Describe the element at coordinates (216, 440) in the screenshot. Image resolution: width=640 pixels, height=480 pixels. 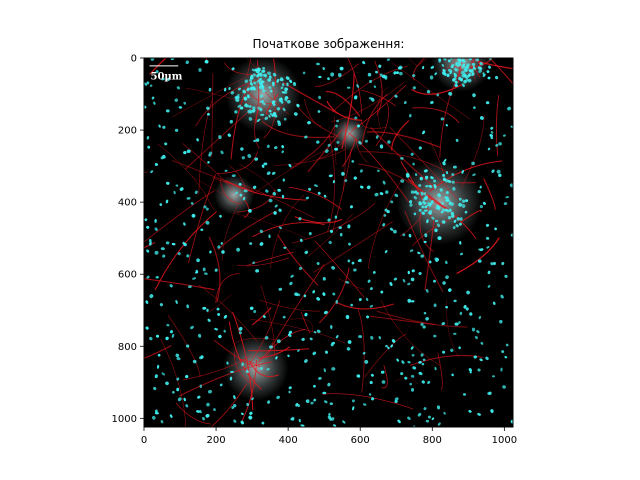
I see `x-tick-label: 200` at that location.